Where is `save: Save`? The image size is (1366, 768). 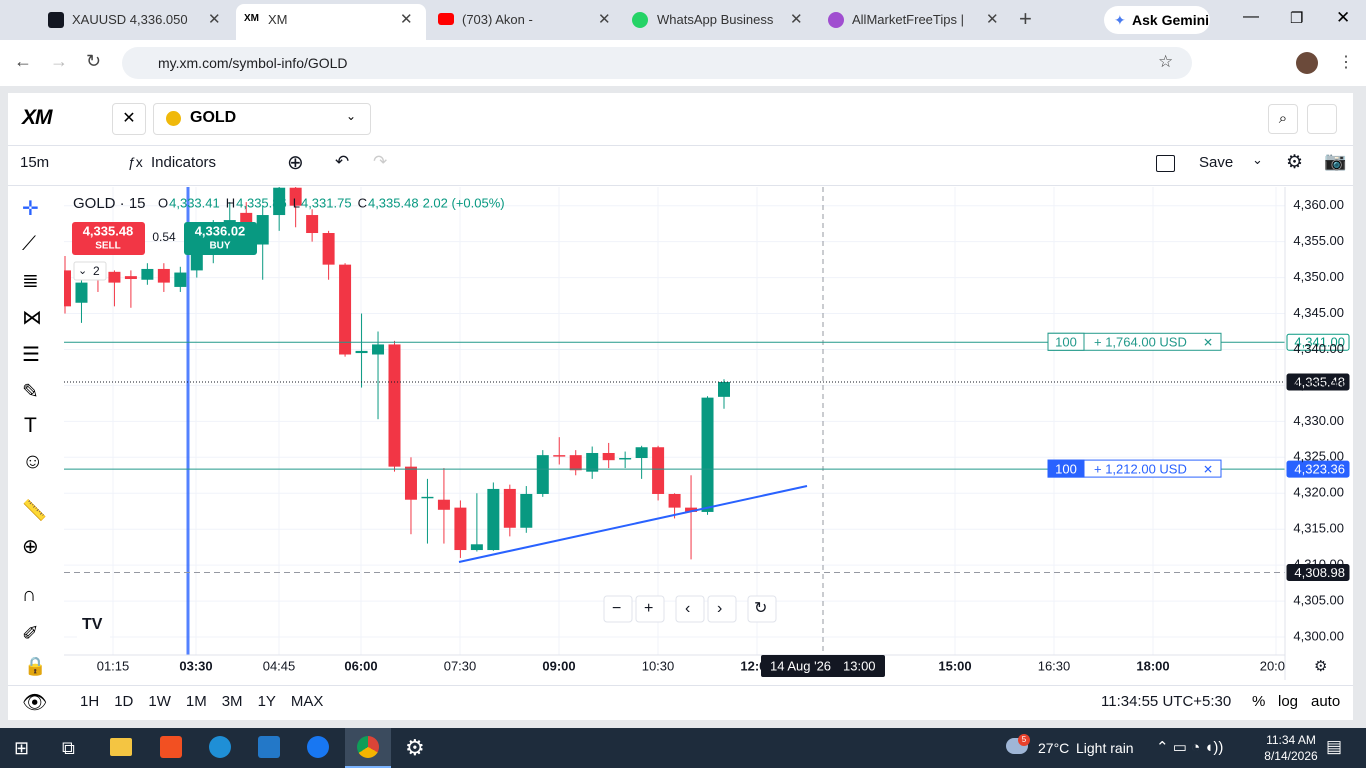 save: Save is located at coordinates (1216, 162).